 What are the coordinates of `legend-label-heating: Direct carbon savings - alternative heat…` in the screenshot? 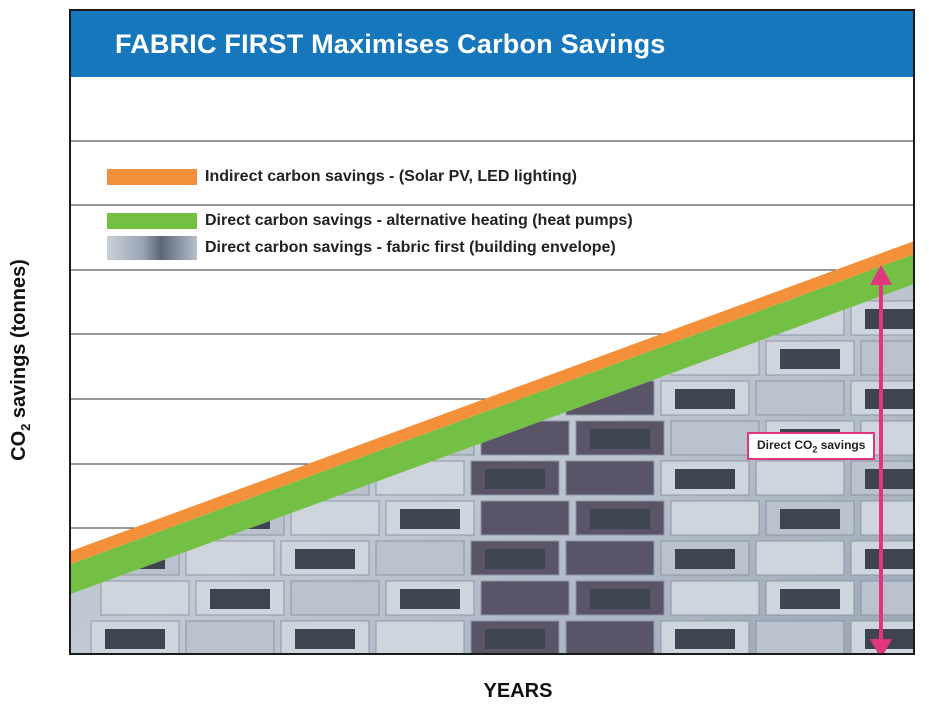 It's located at (419, 220).